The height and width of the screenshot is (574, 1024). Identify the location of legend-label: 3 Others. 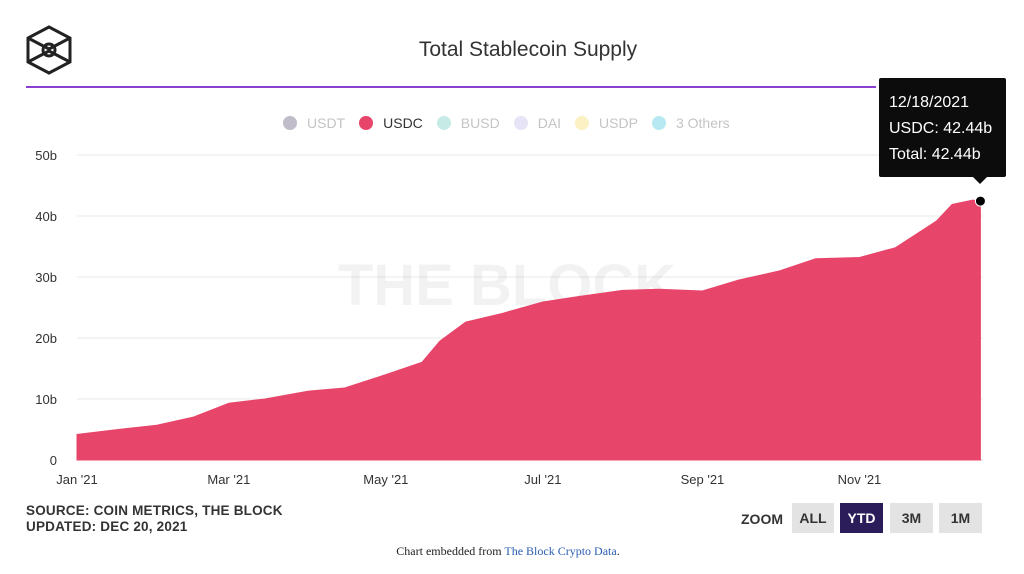
(702, 123).